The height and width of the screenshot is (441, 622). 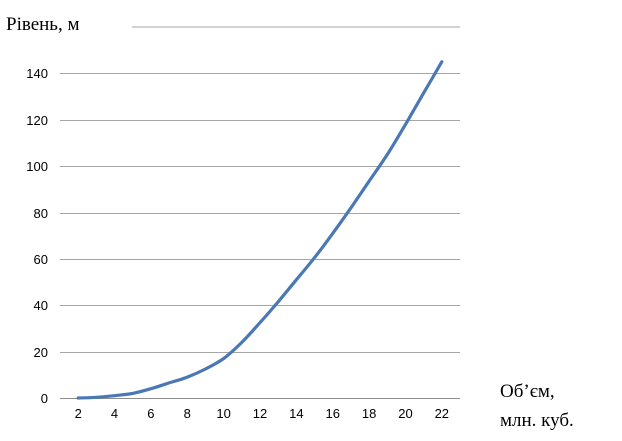 I want to click on x-tick-label: 6, so click(x=150, y=413).